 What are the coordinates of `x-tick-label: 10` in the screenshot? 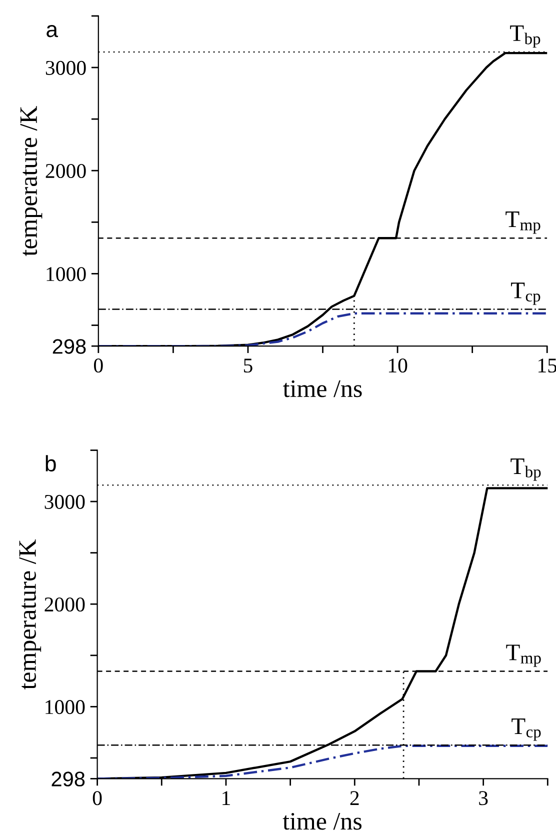 It's located at (398, 365).